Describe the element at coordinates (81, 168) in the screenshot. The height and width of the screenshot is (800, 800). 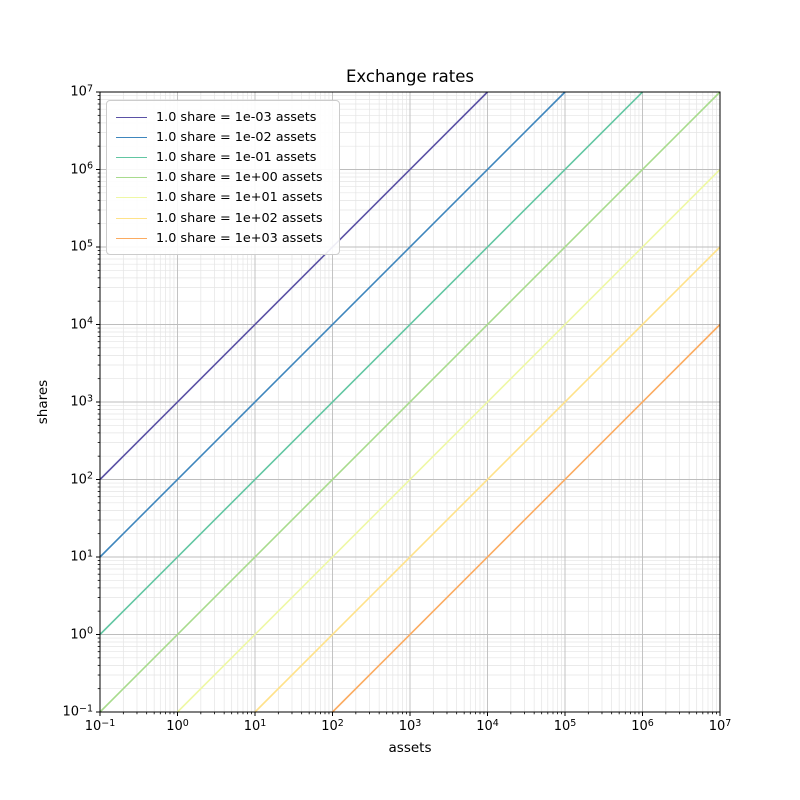
I see `y-tick-label: 10⁶` at that location.